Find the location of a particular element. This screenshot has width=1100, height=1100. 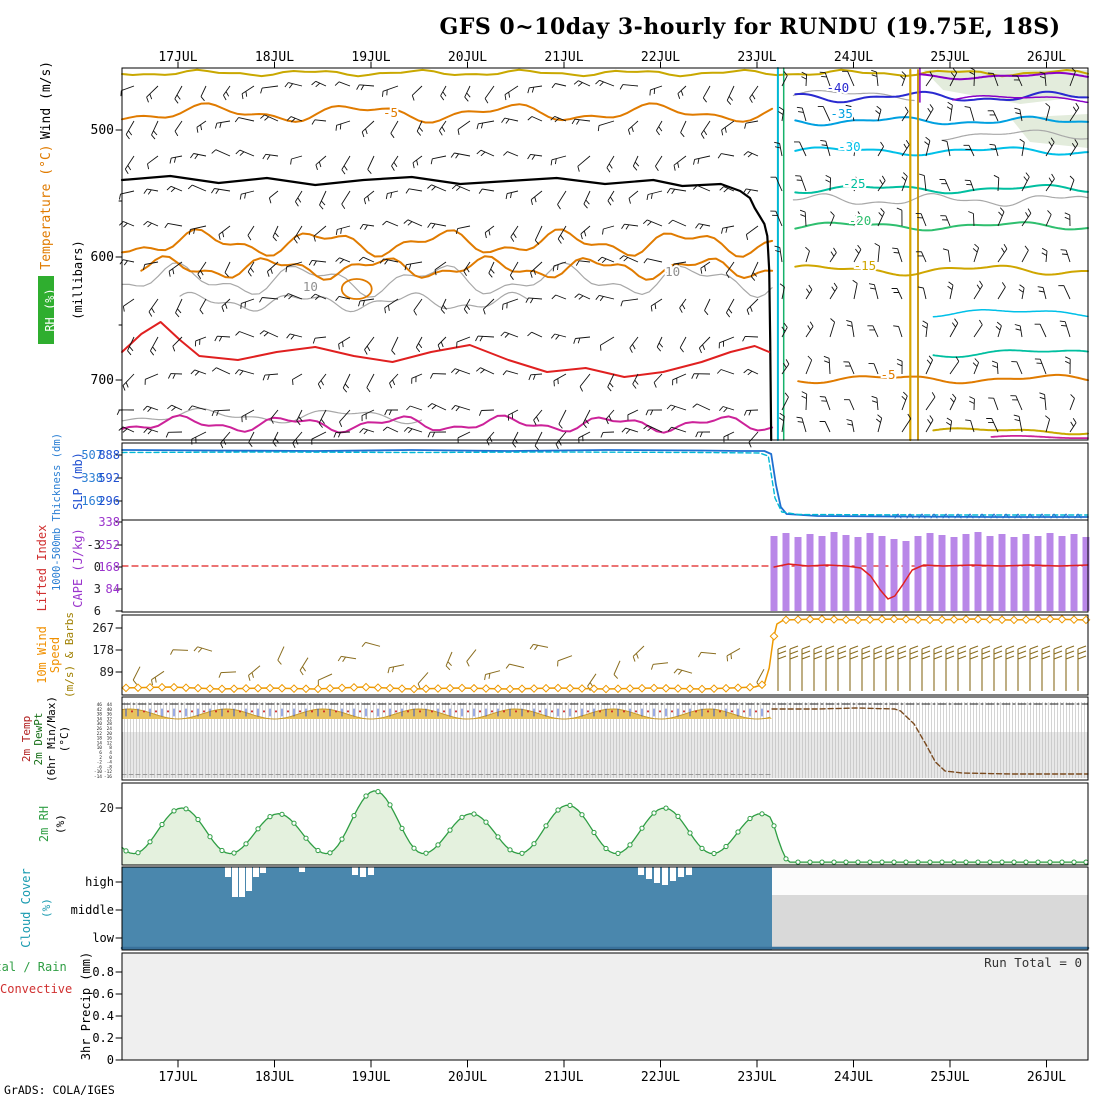

axis-tick-label: 338 is located at coordinates (109, 522).